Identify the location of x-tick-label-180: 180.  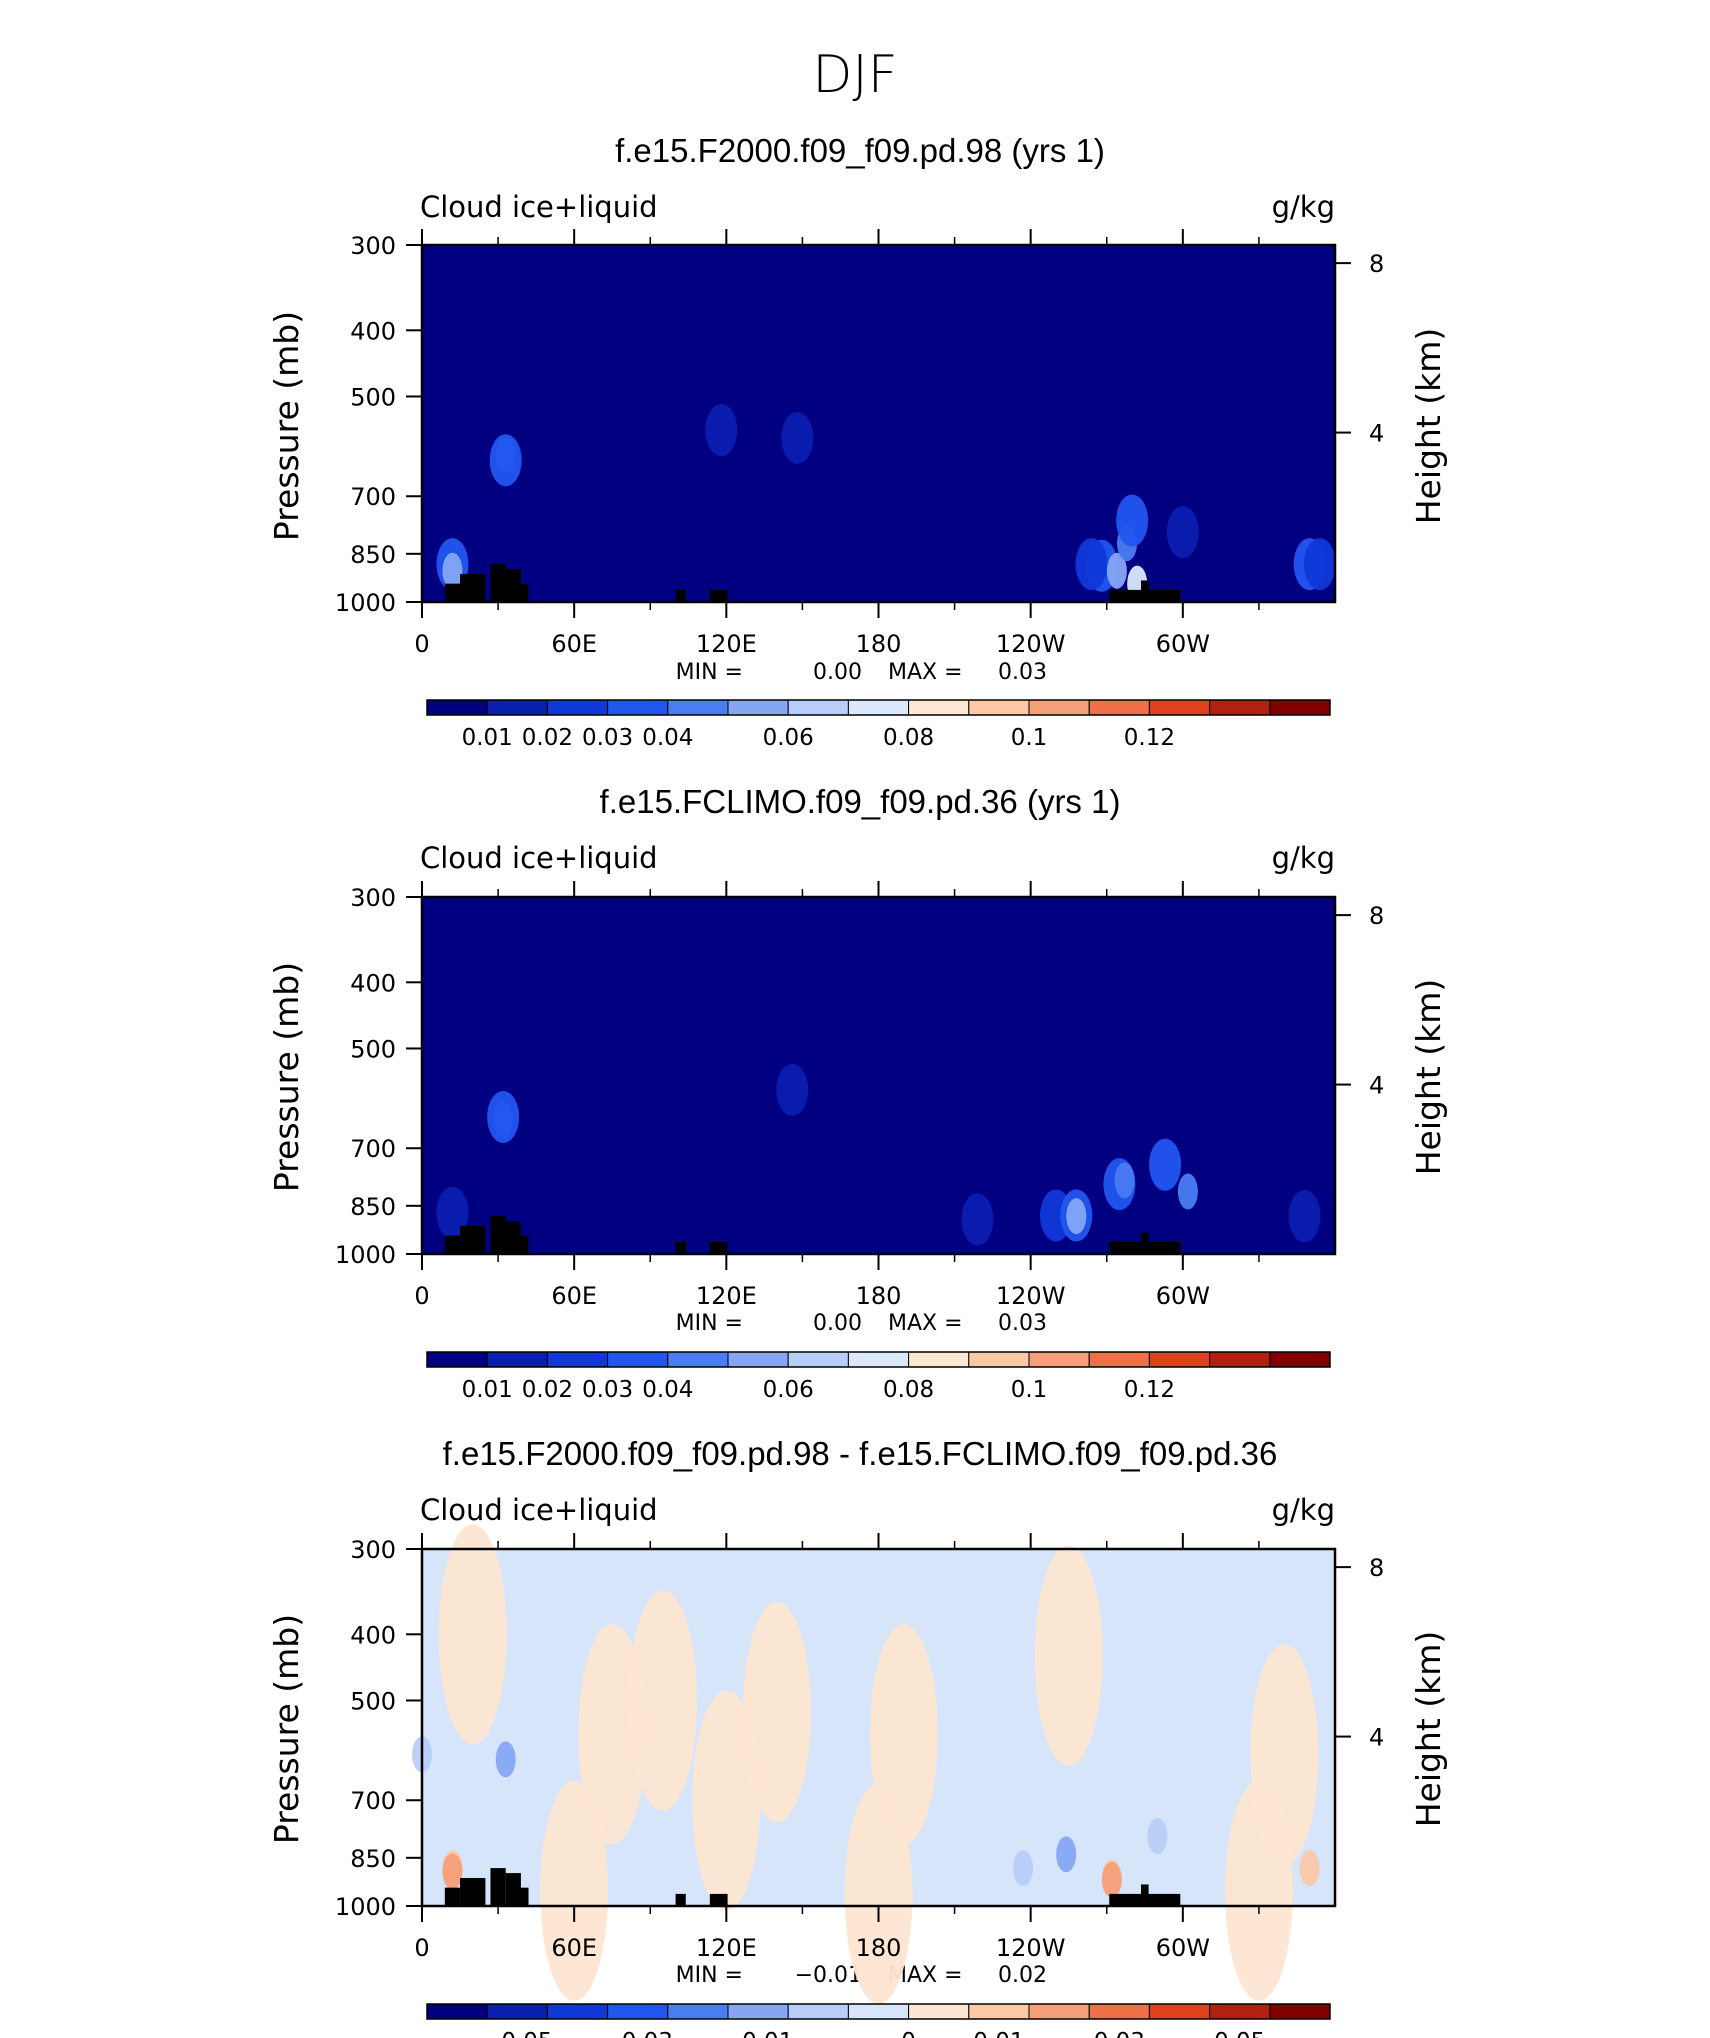
(879, 644).